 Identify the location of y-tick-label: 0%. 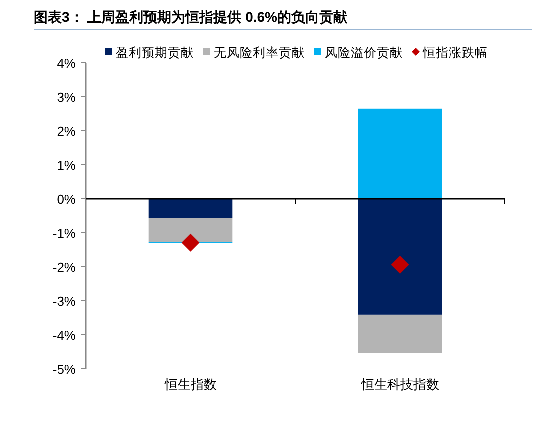
(66, 199).